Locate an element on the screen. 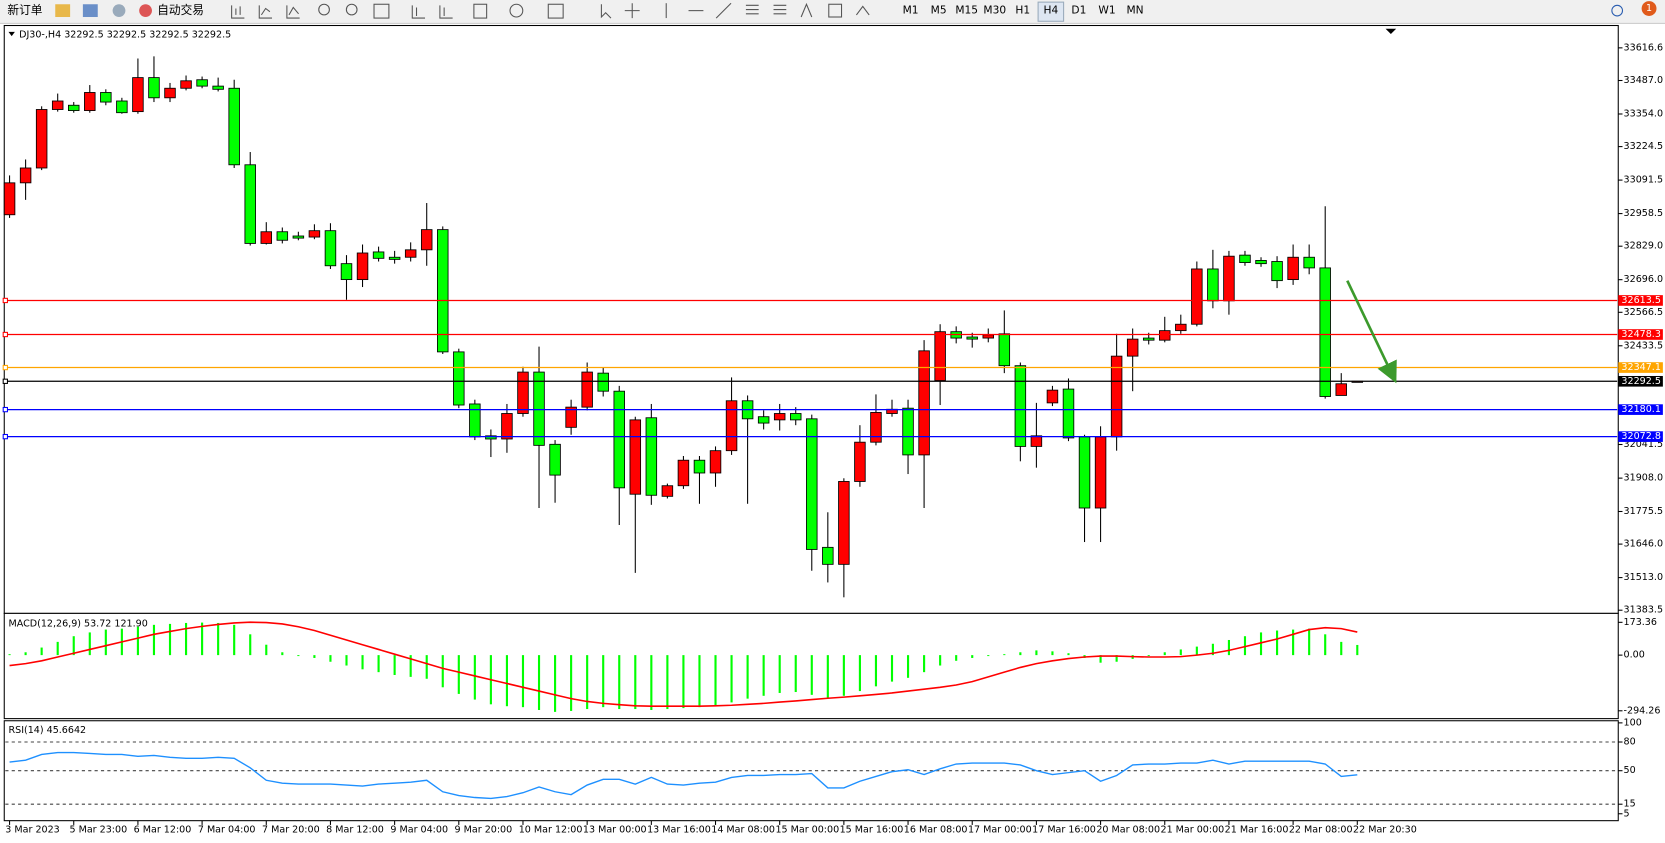 Image resolution: width=1665 pixels, height=843 pixels. timeframe: M5 is located at coordinates (939, 10).